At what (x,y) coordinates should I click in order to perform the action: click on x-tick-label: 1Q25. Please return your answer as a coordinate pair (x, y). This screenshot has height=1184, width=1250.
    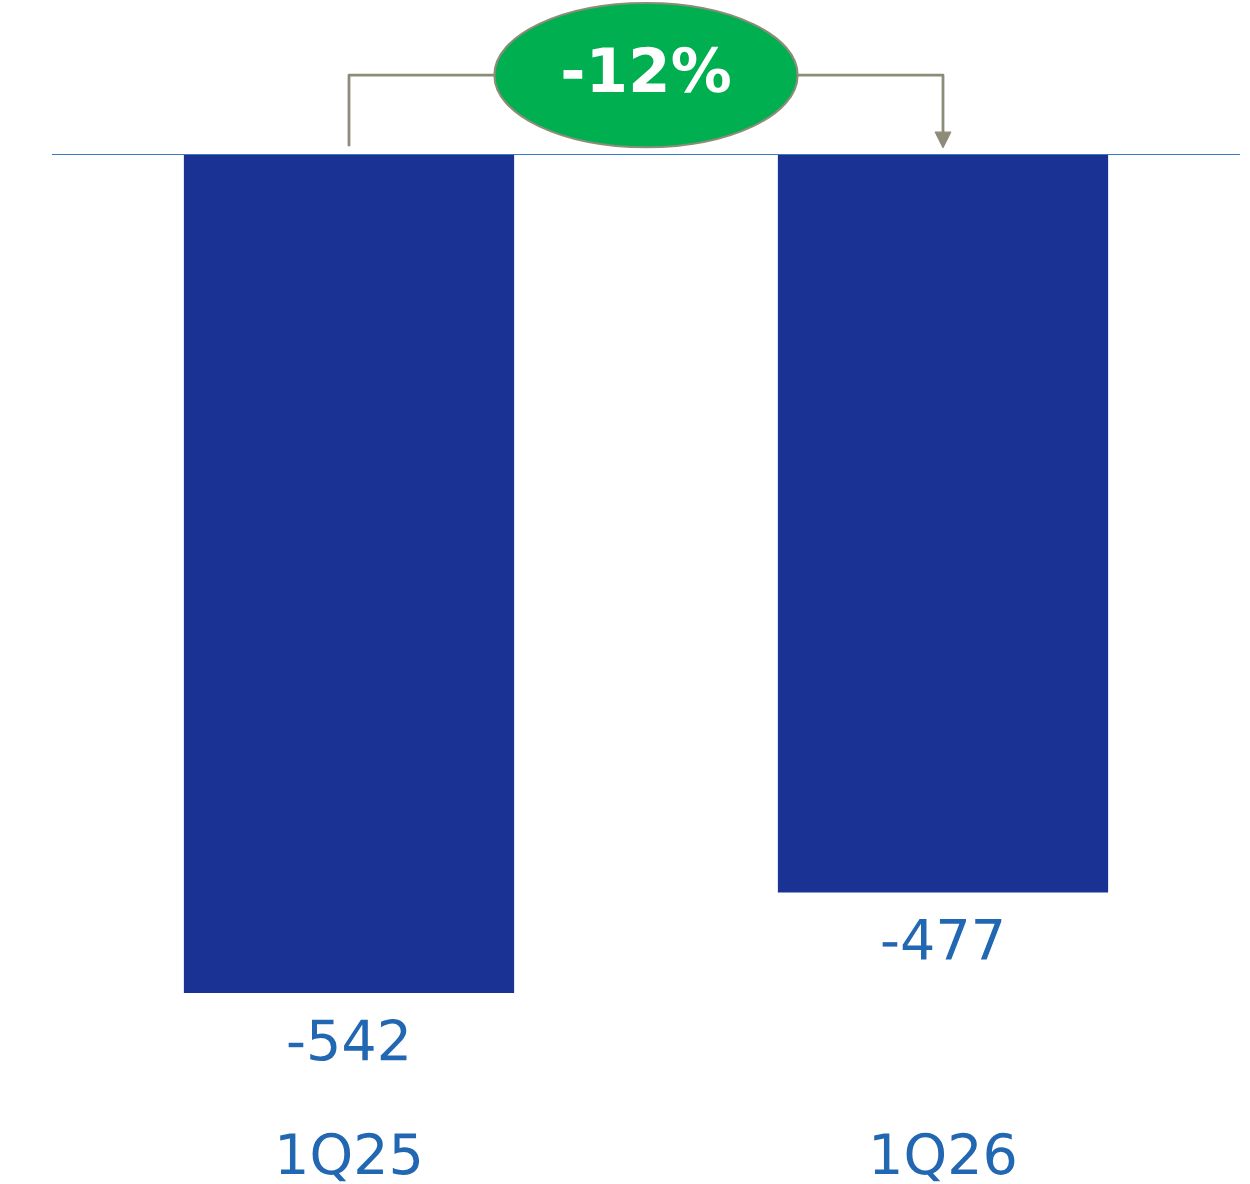
    Looking at the image, I should click on (350, 1157).